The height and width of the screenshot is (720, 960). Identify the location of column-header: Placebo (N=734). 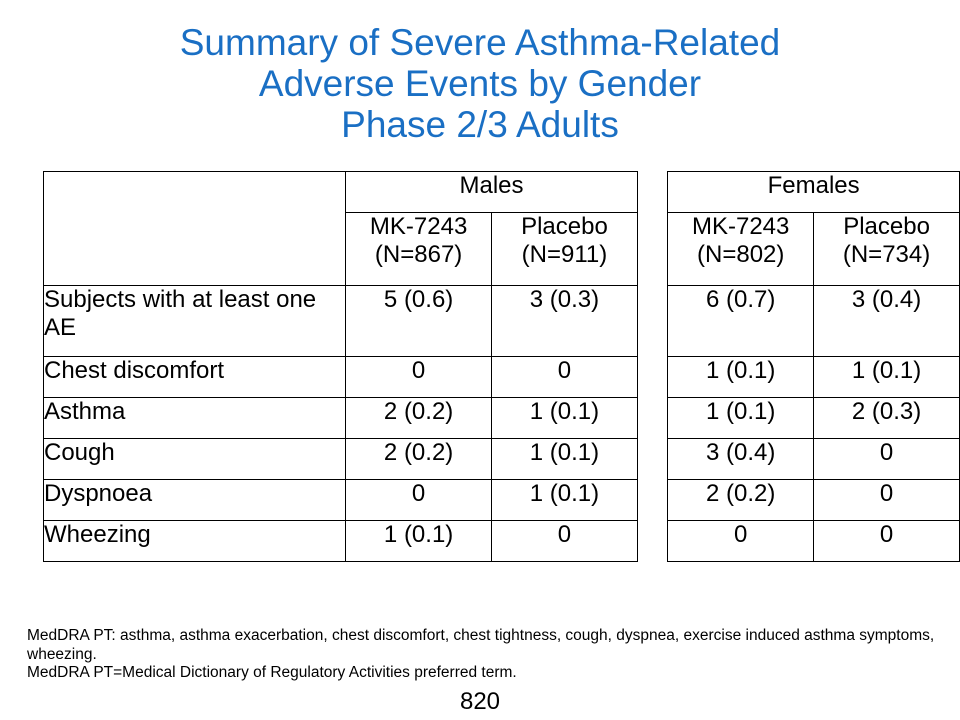
(886, 249).